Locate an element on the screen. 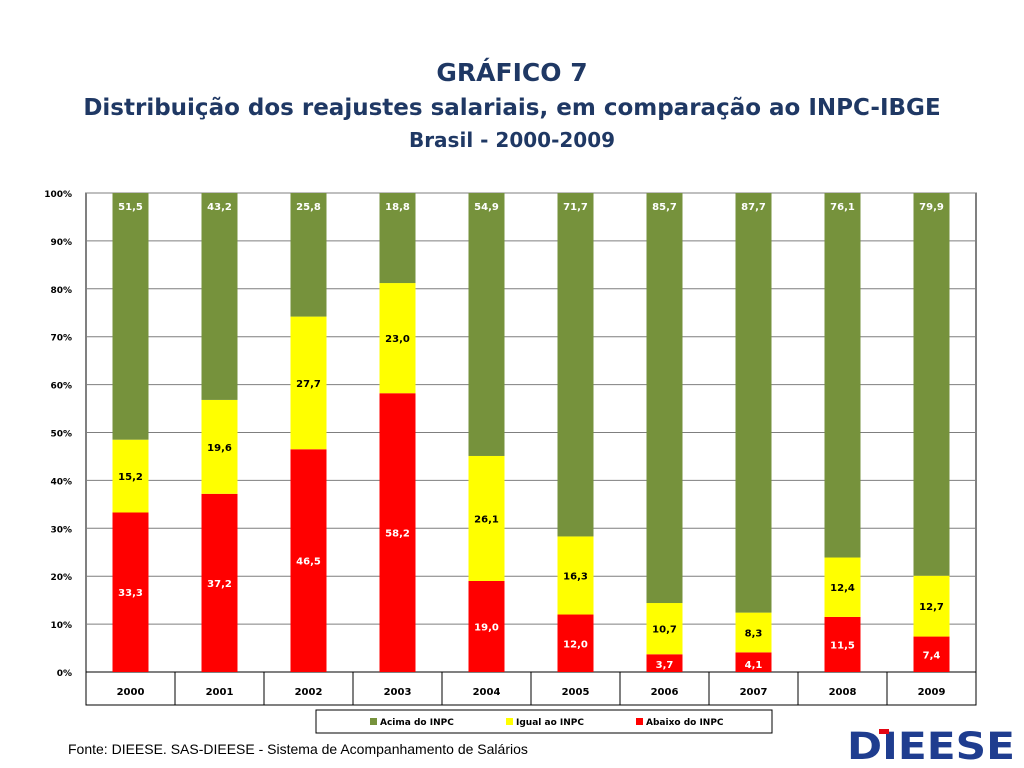  data-label: 37,2 is located at coordinates (219, 584).